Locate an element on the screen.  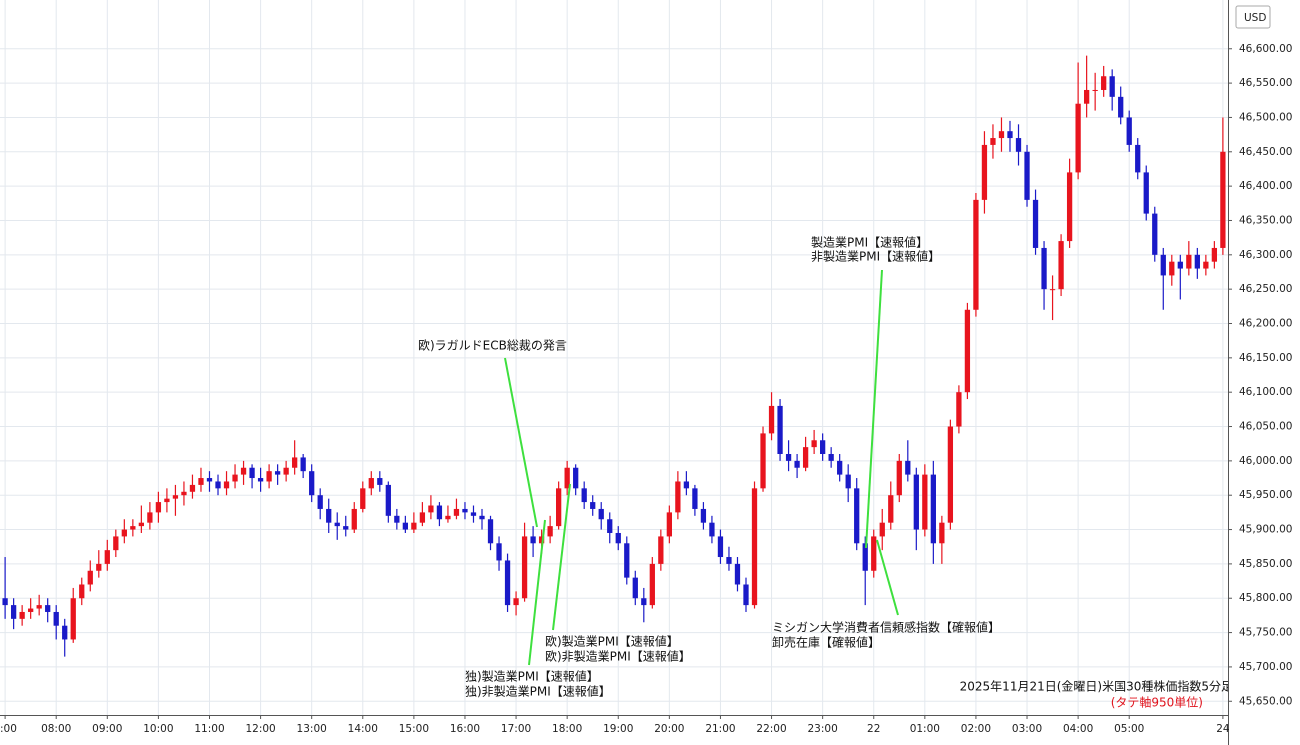
x-tick-label: 6:00 is located at coordinates (8, 729).